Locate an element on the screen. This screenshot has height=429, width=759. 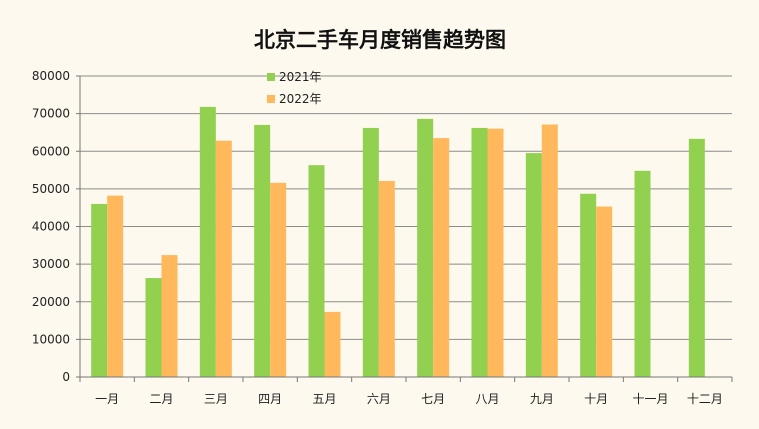
bar-2022年-六月 is located at coordinates (386, 278).